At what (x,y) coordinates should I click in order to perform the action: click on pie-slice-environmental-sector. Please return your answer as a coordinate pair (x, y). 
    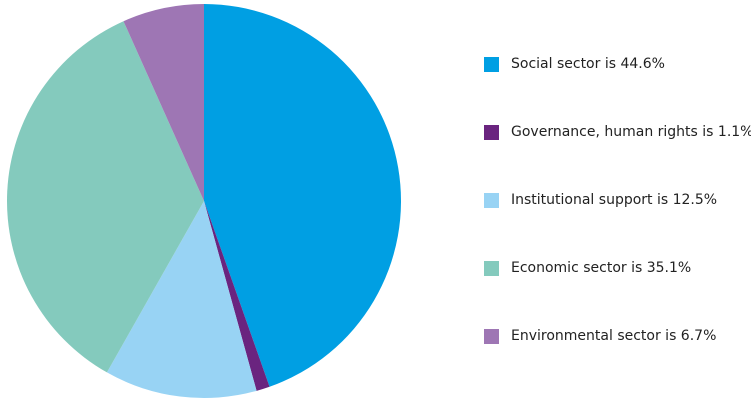
    Looking at the image, I should click on (163, 102).